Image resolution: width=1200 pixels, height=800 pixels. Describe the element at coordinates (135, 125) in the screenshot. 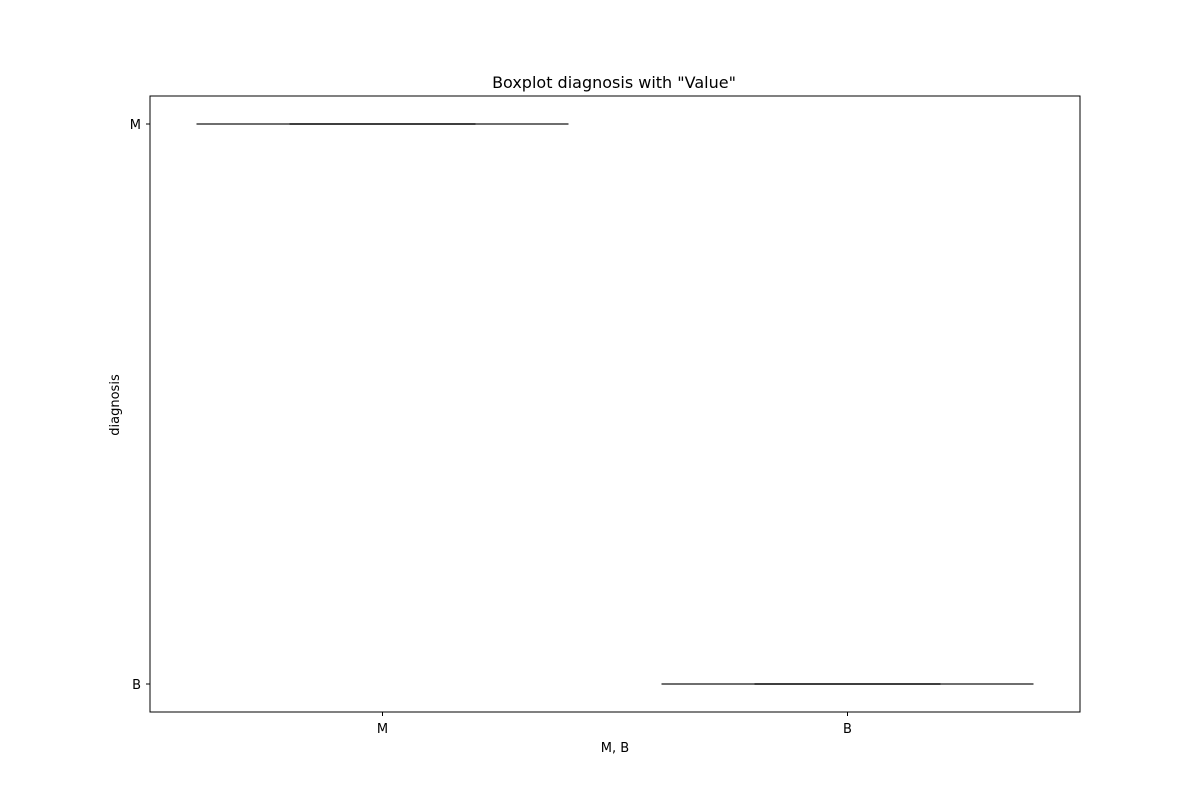

I see `y-tick-label-m: M` at that location.